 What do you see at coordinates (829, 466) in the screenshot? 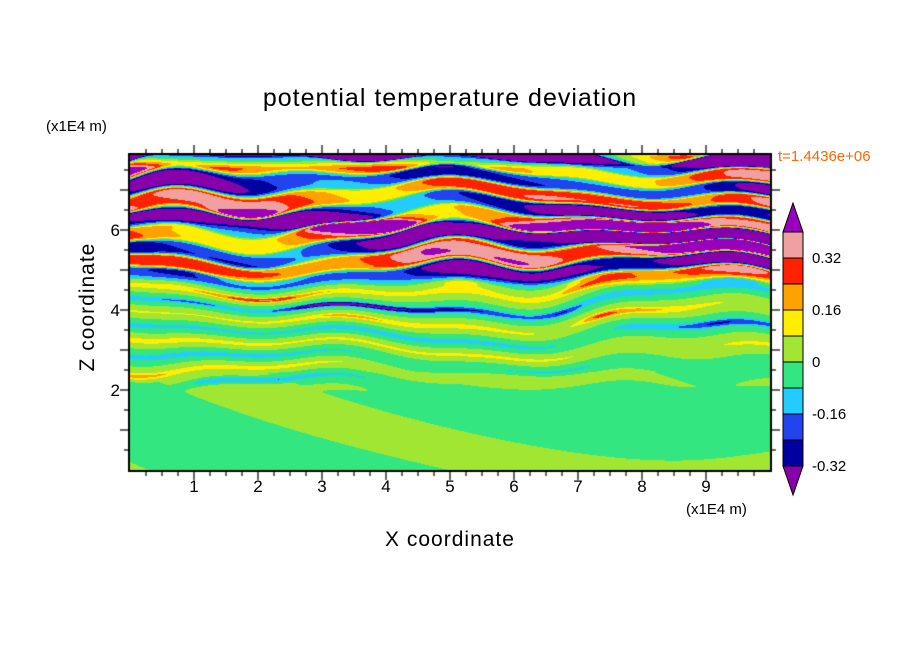
I see `colorbar-label: -0.32` at bounding box center [829, 466].